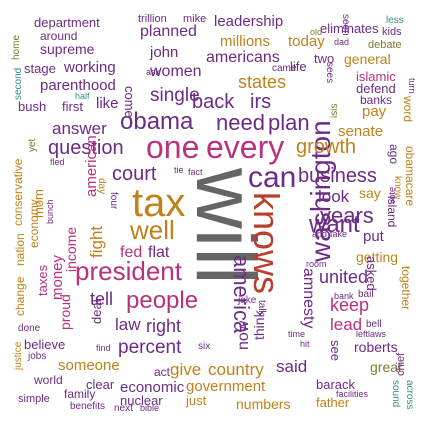 The image size is (430, 430). I want to click on word-asked: asked, so click(371, 273).